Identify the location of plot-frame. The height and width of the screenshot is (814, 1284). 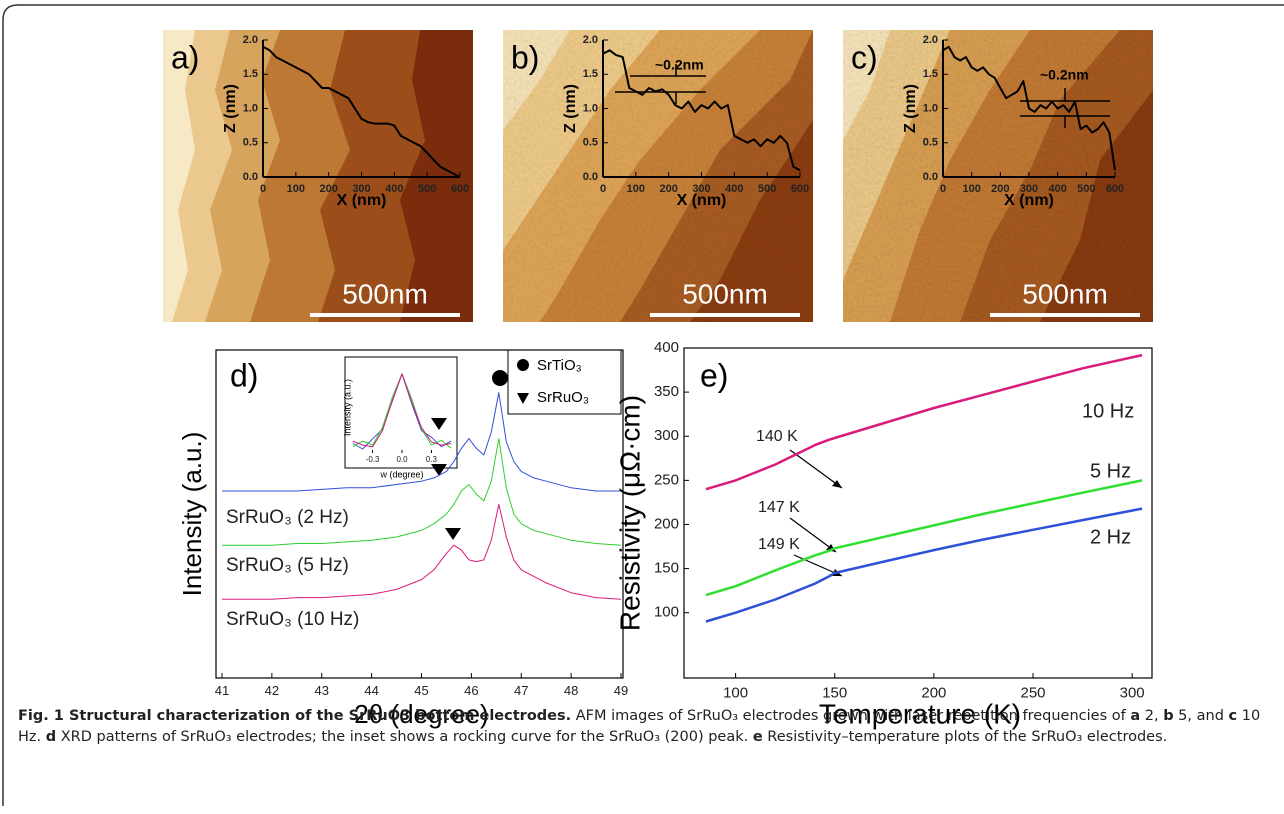
(918, 513).